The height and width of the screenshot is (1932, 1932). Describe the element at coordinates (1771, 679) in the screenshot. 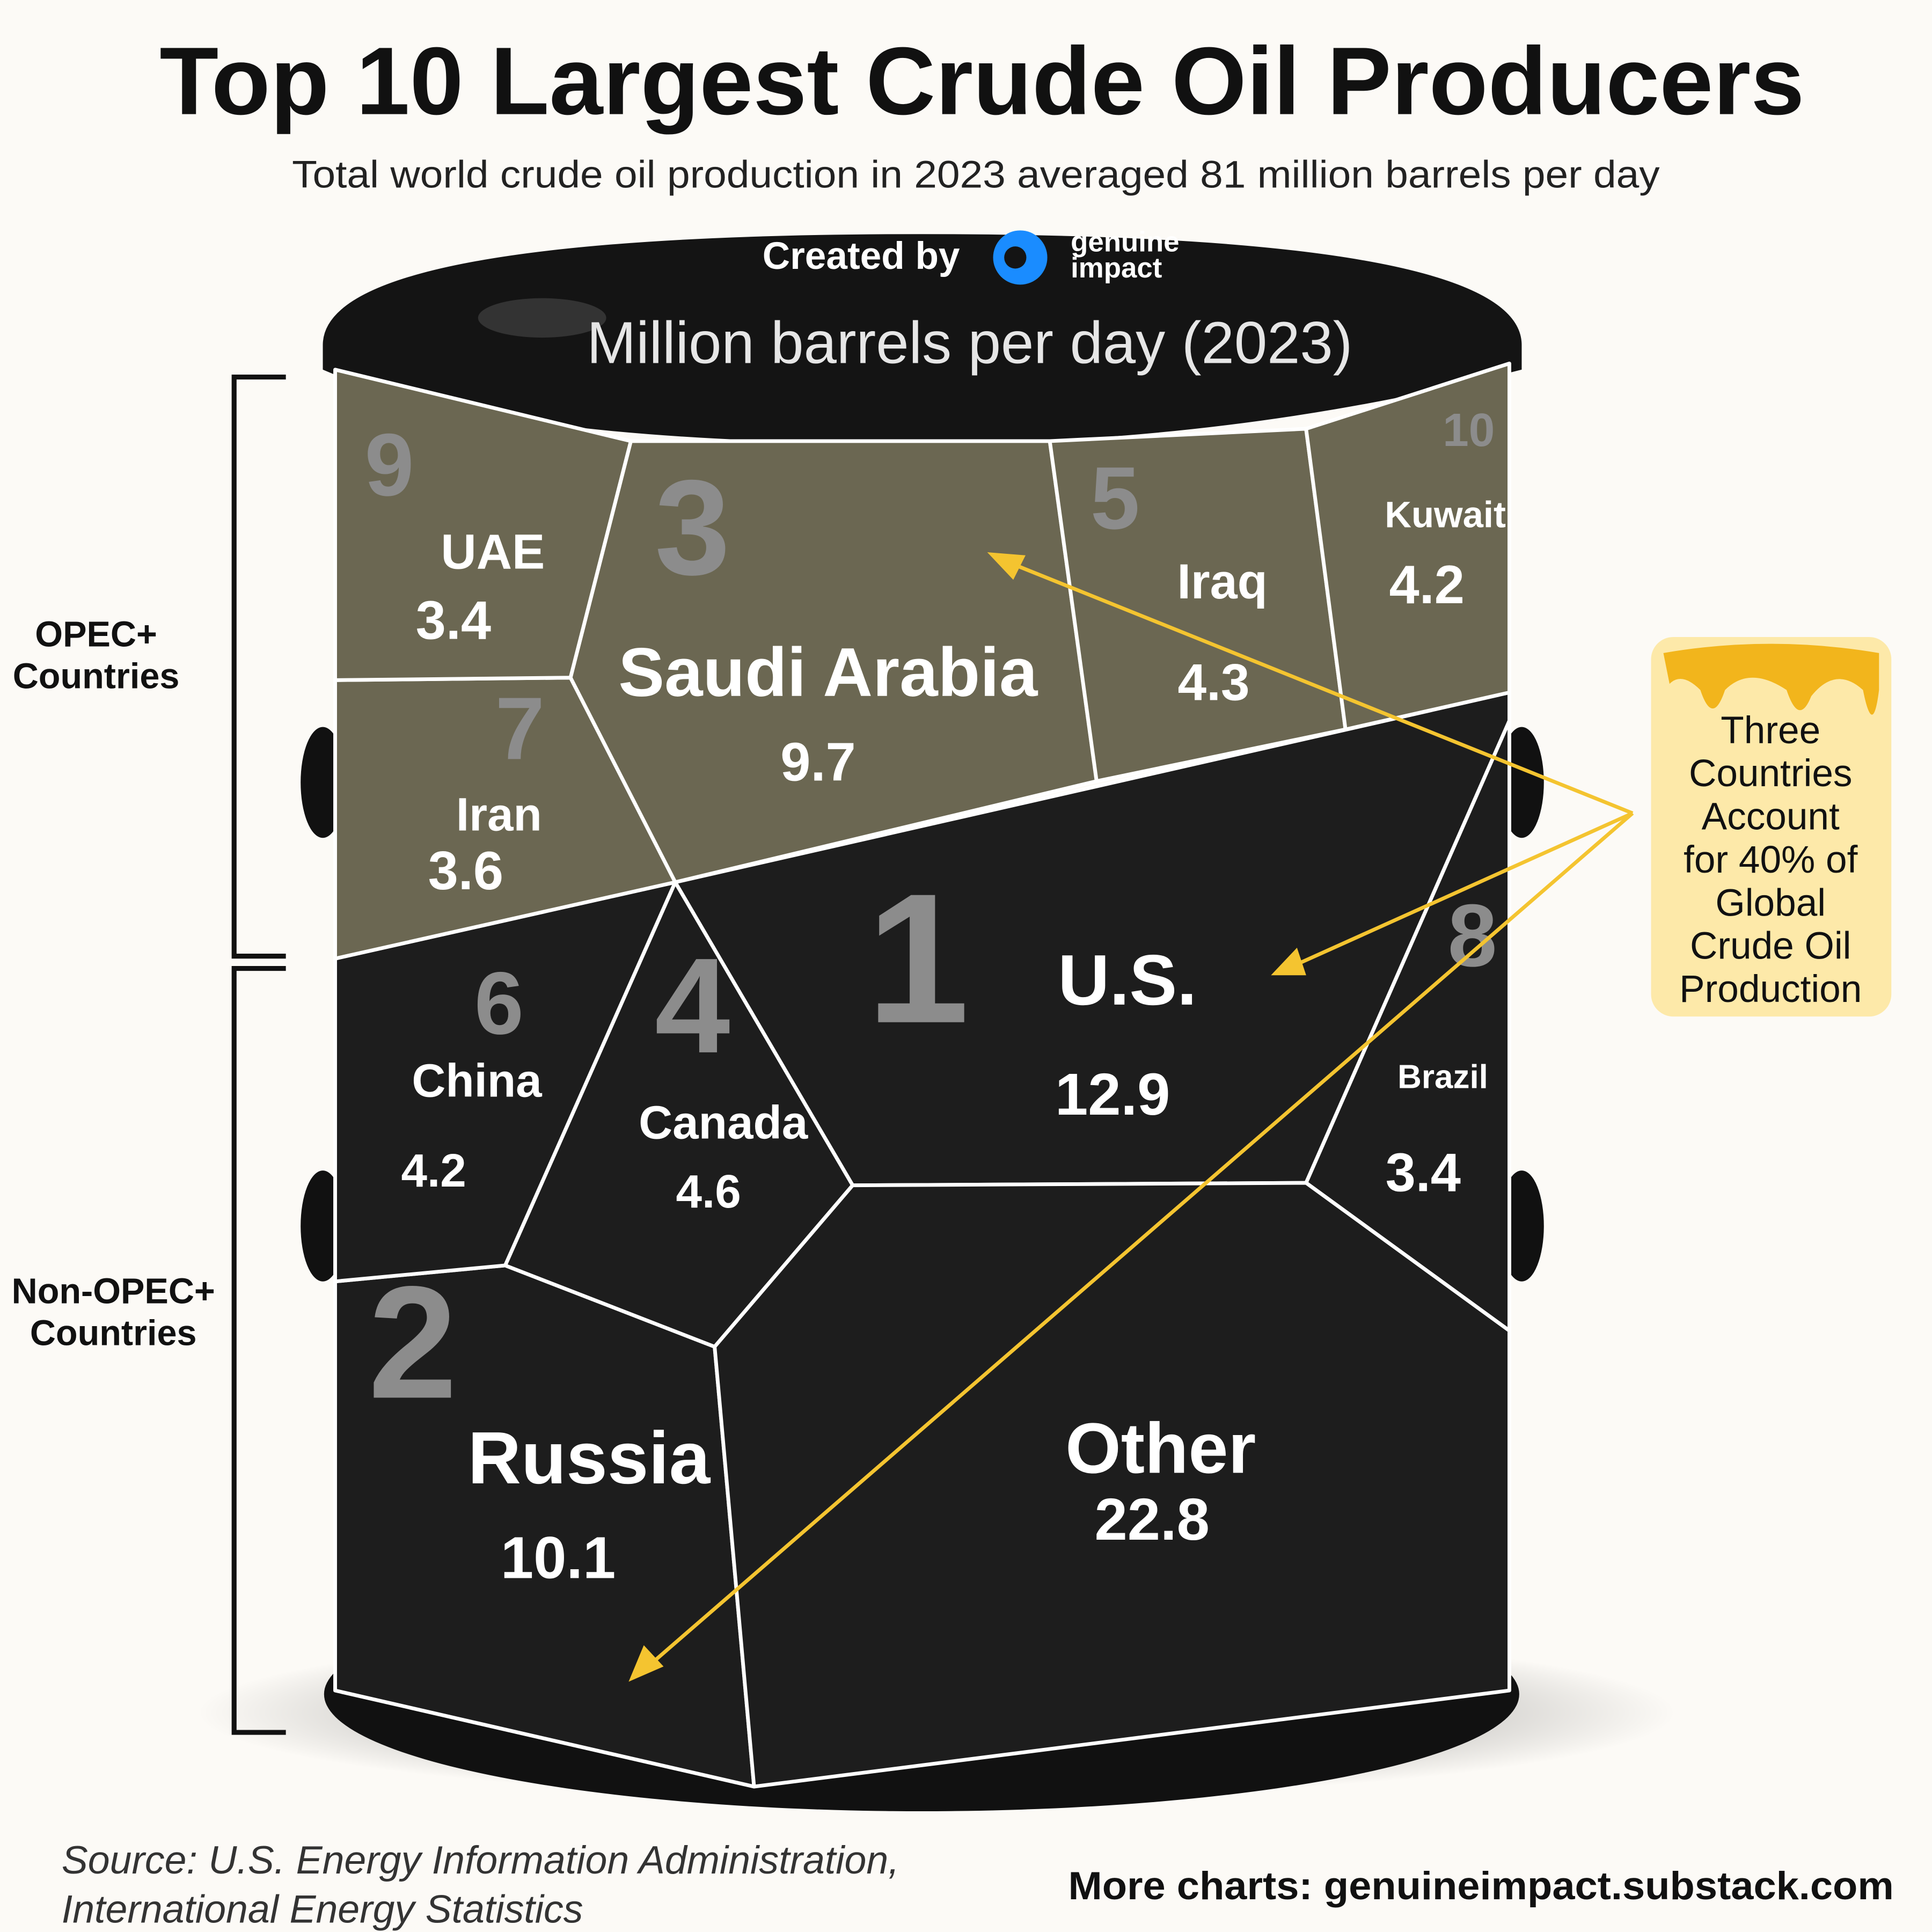

I see `honey-drip` at that location.